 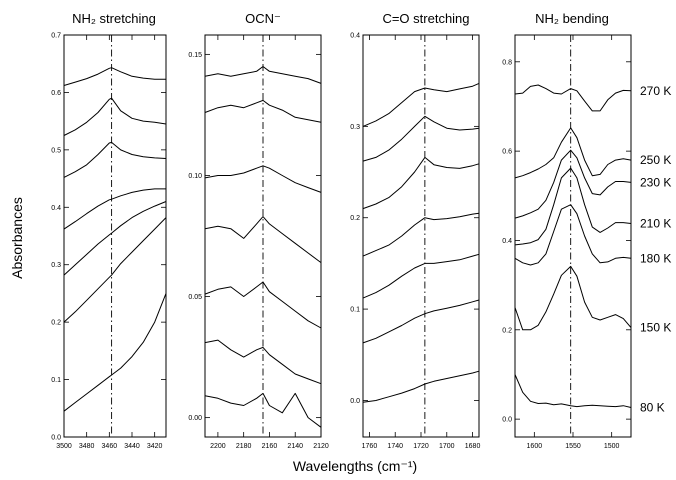 I want to click on x-tick-label: 3500, so click(x=64, y=446).